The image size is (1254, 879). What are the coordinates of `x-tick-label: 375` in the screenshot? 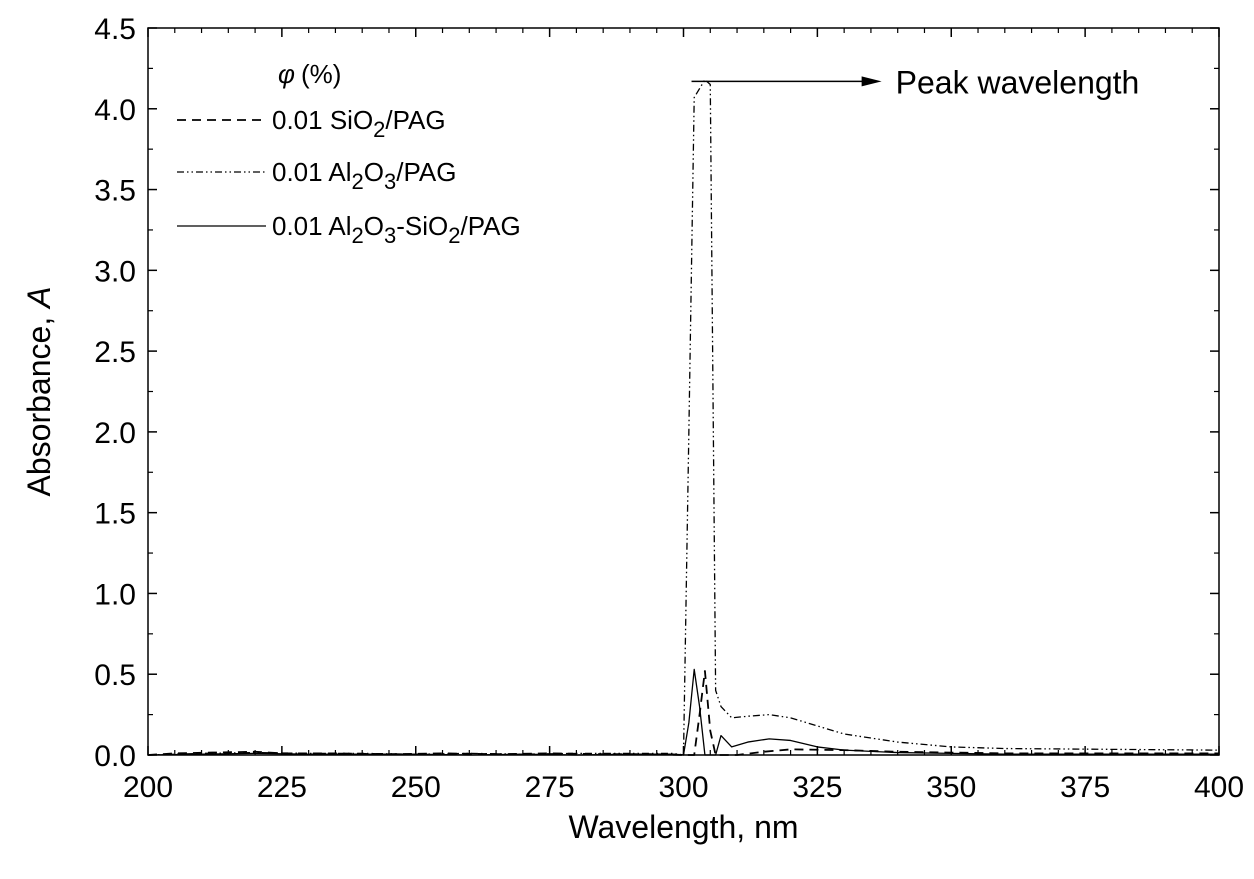 It's located at (1085, 787).